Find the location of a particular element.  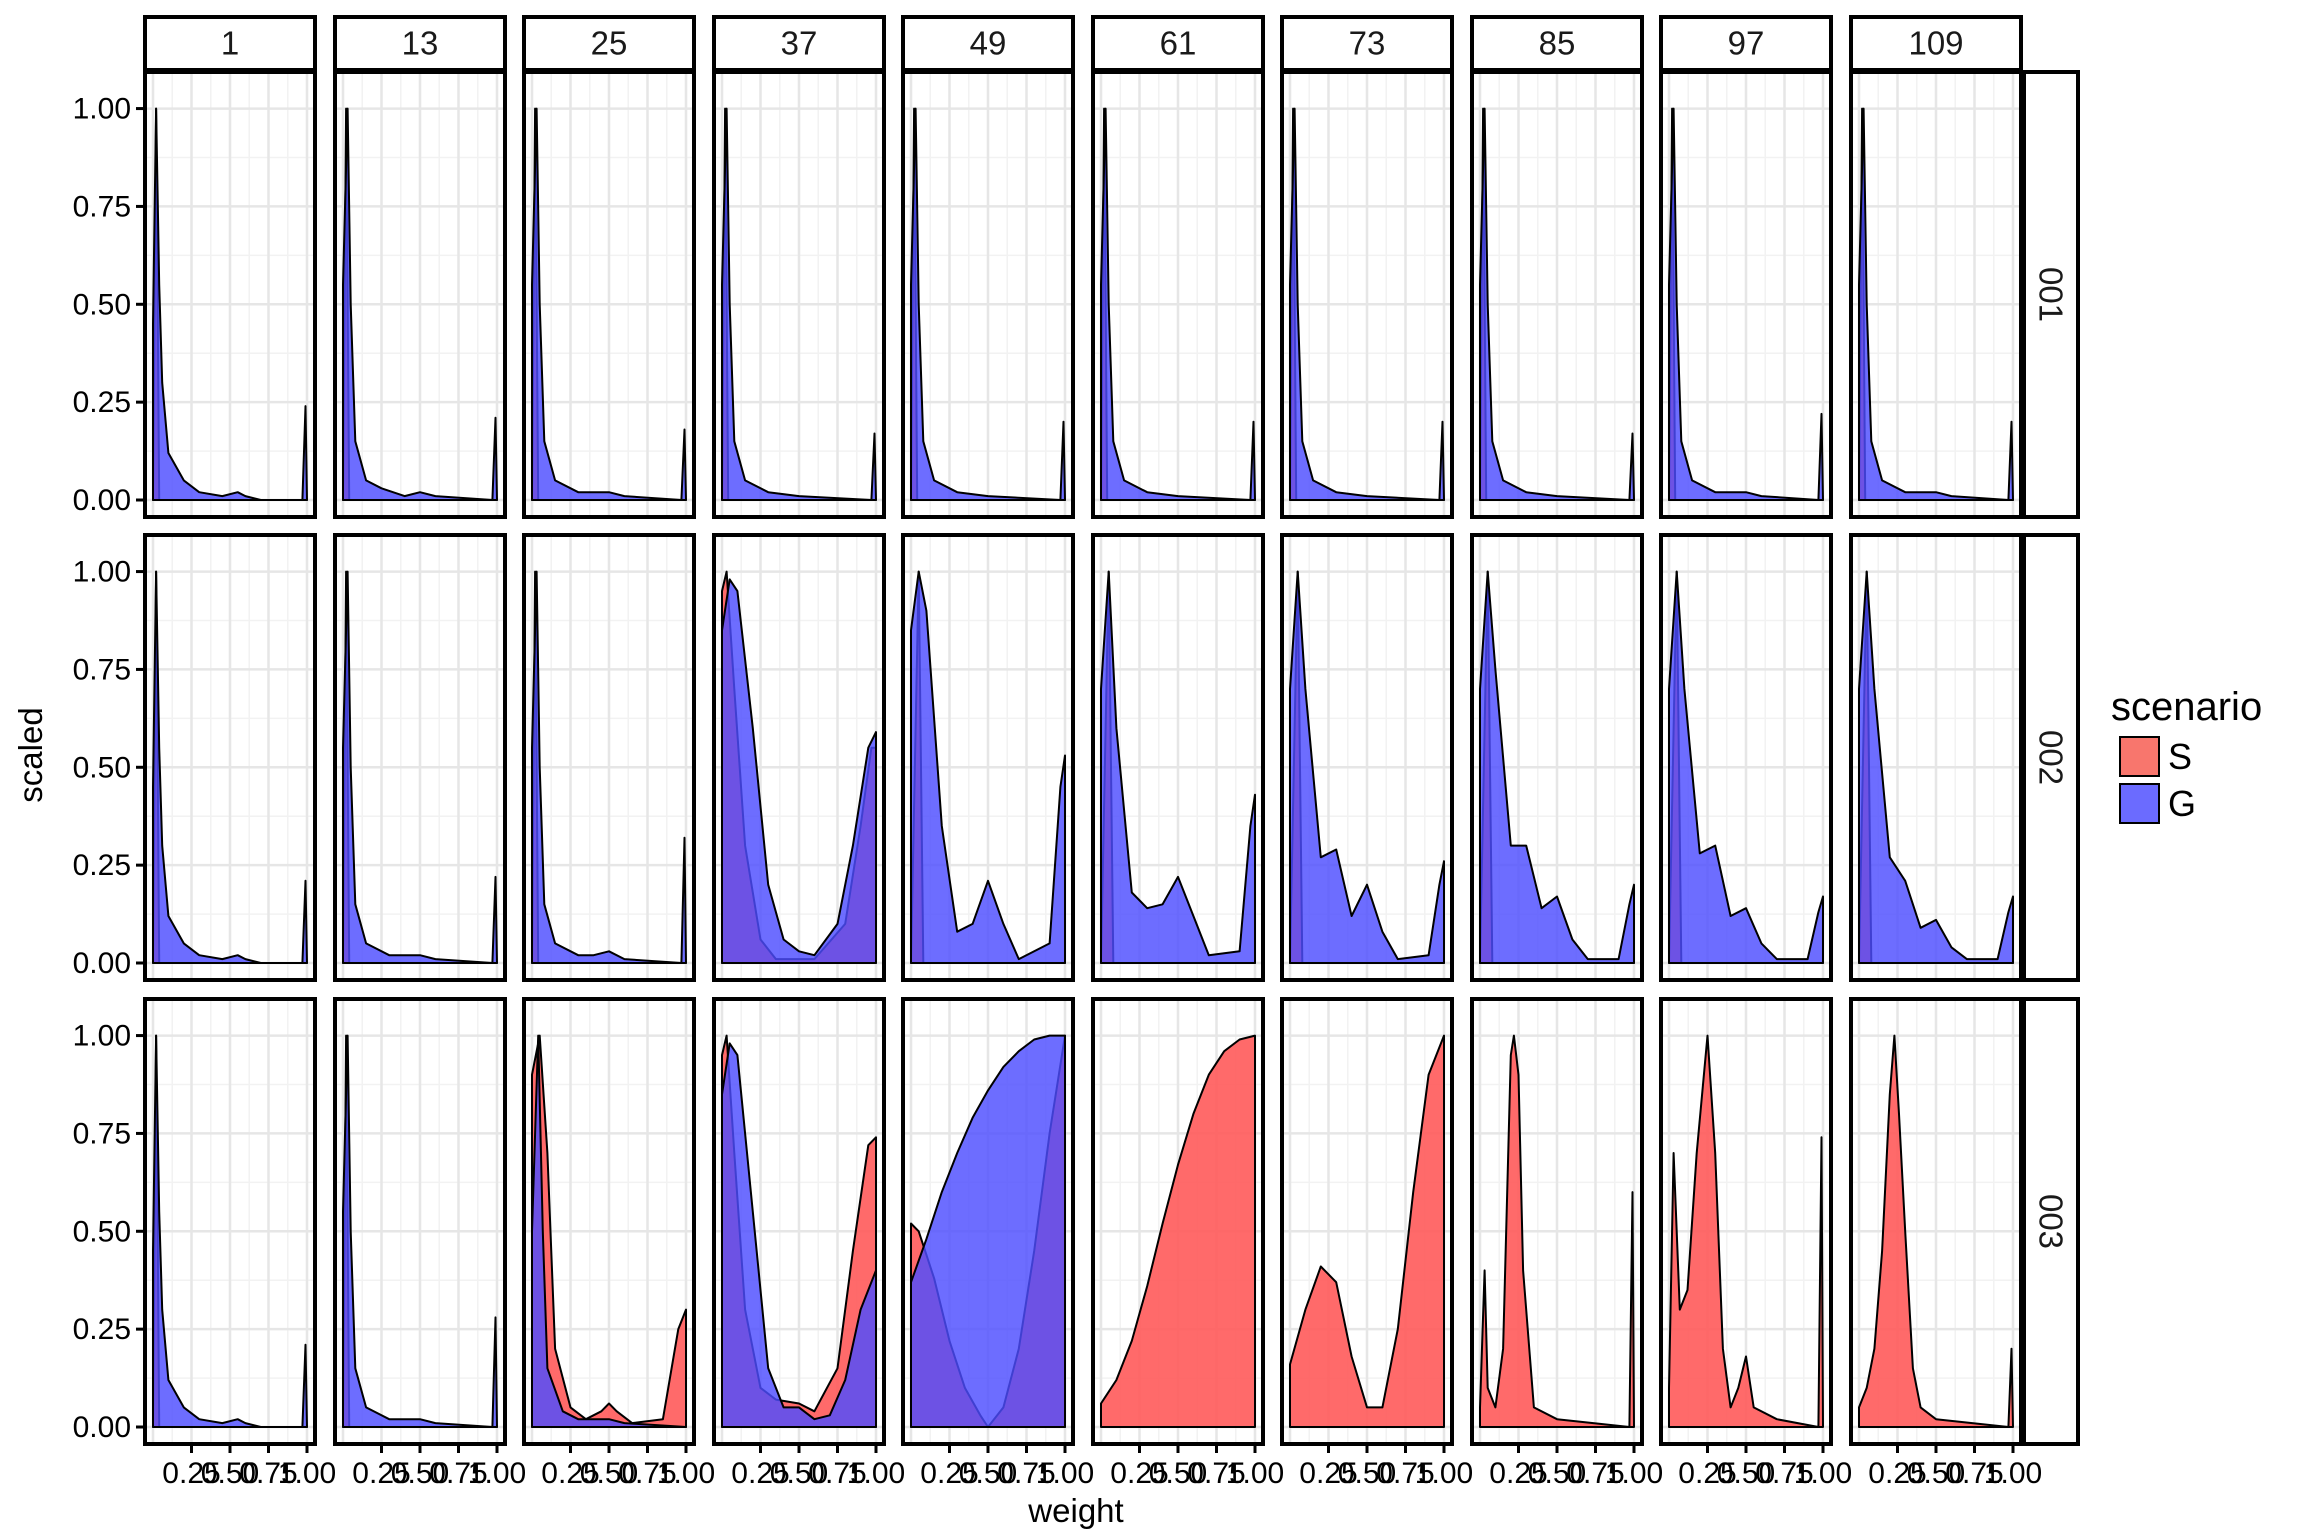

column-strip: 1 is located at coordinates (230, 43).